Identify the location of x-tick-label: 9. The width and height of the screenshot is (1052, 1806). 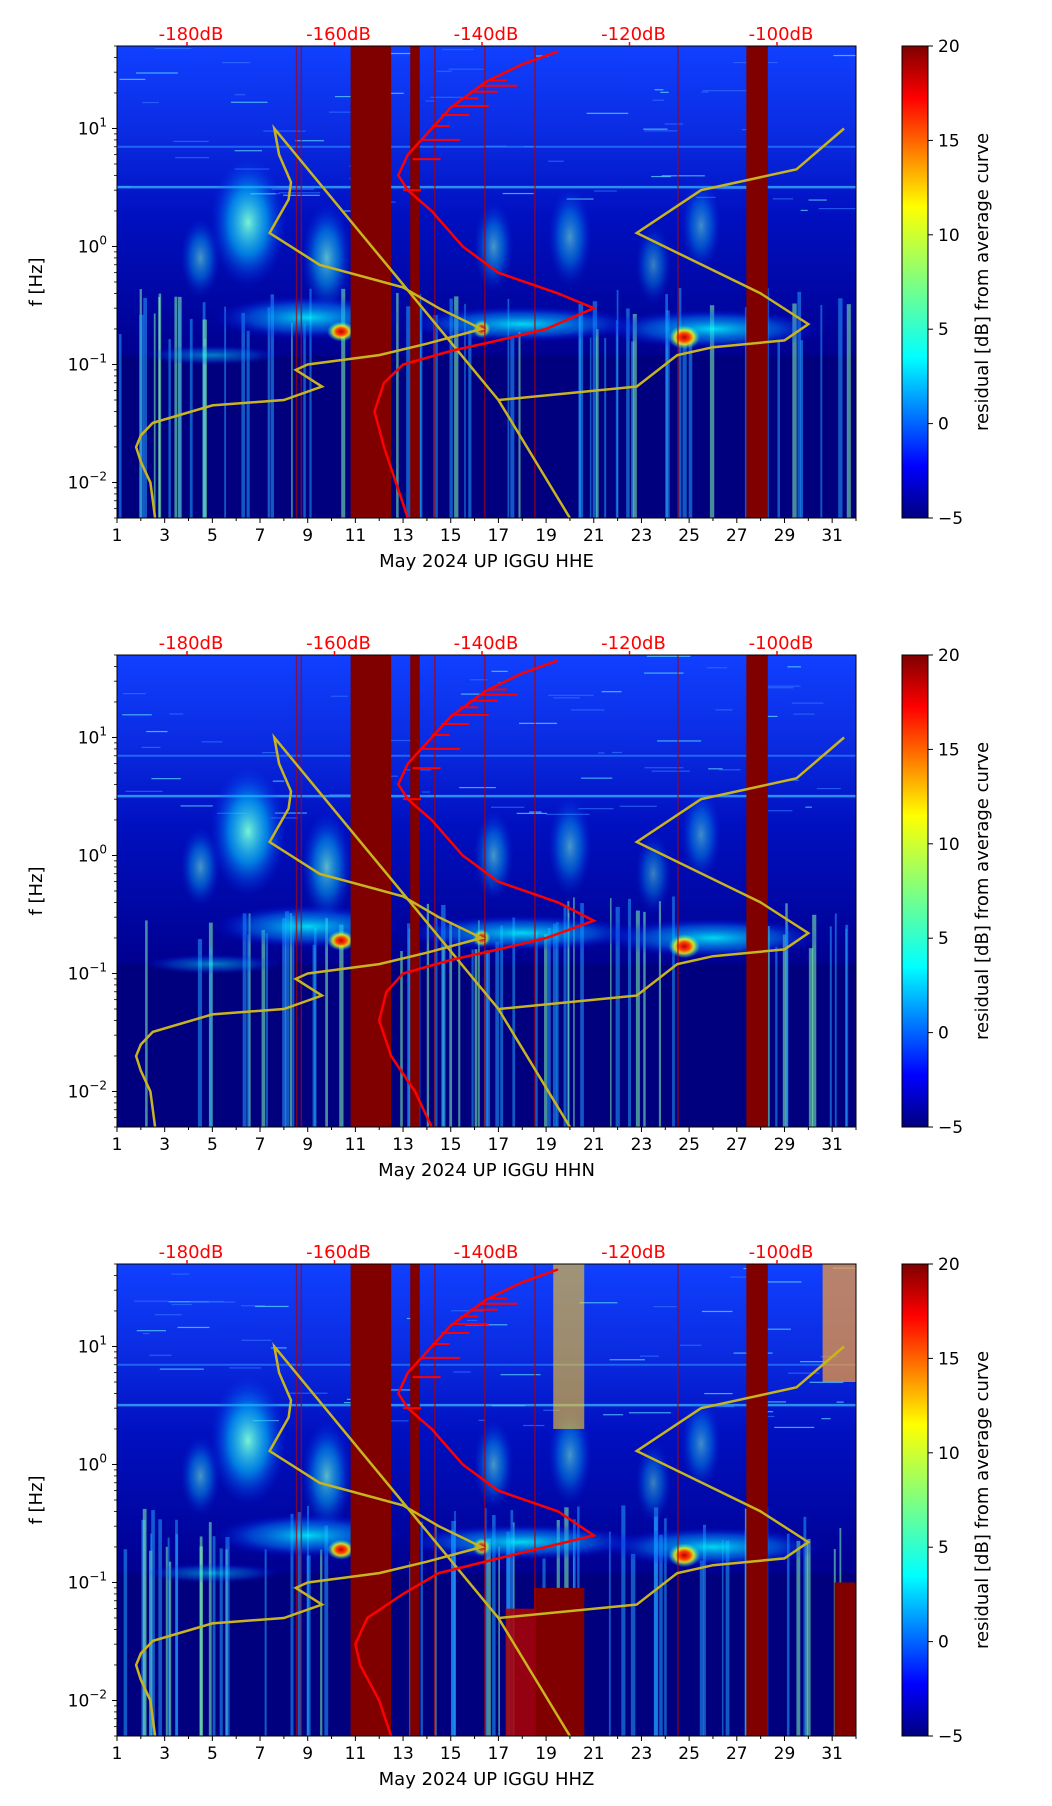
(307, 1754).